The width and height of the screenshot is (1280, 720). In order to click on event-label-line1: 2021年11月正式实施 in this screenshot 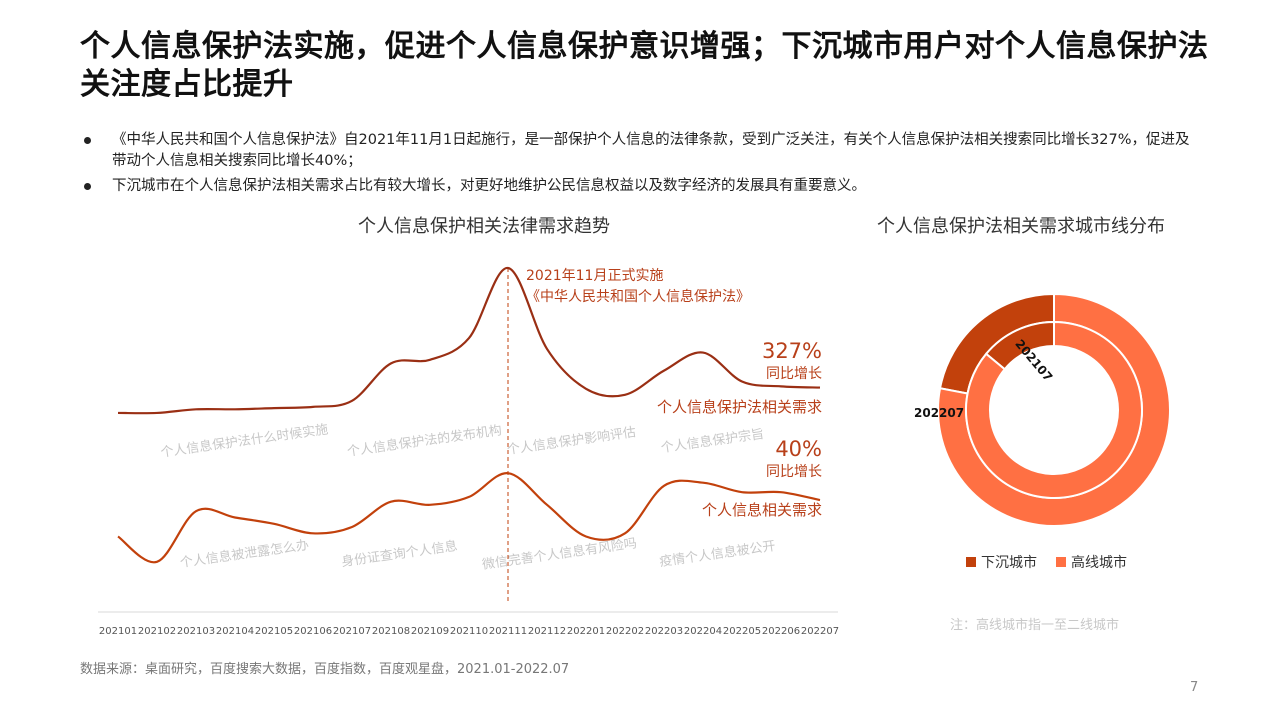, I will do `click(594, 276)`.